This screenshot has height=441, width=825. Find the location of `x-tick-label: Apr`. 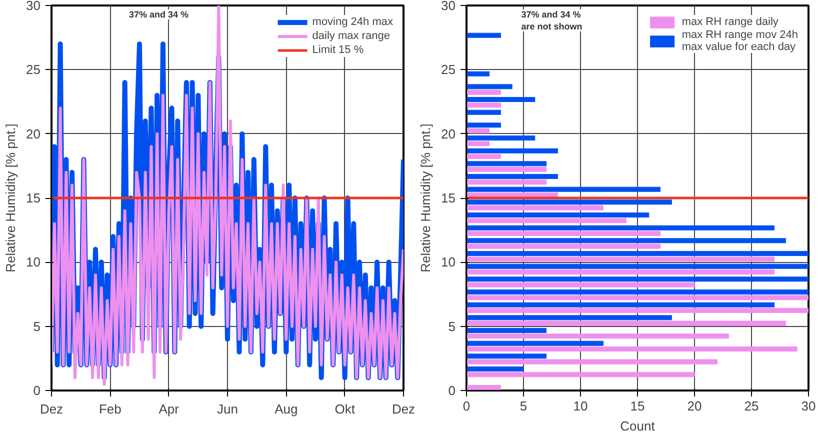

x-tick-label: Apr is located at coordinates (169, 409).